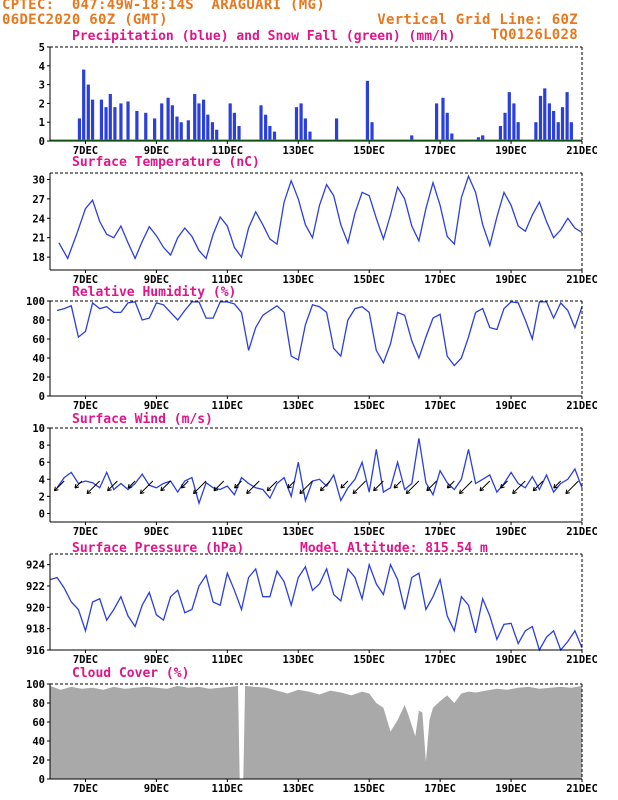 Image resolution: width=618 pixels, height=800 pixels. I want to click on pres-xtick-label: 17DEC, so click(440, 660).